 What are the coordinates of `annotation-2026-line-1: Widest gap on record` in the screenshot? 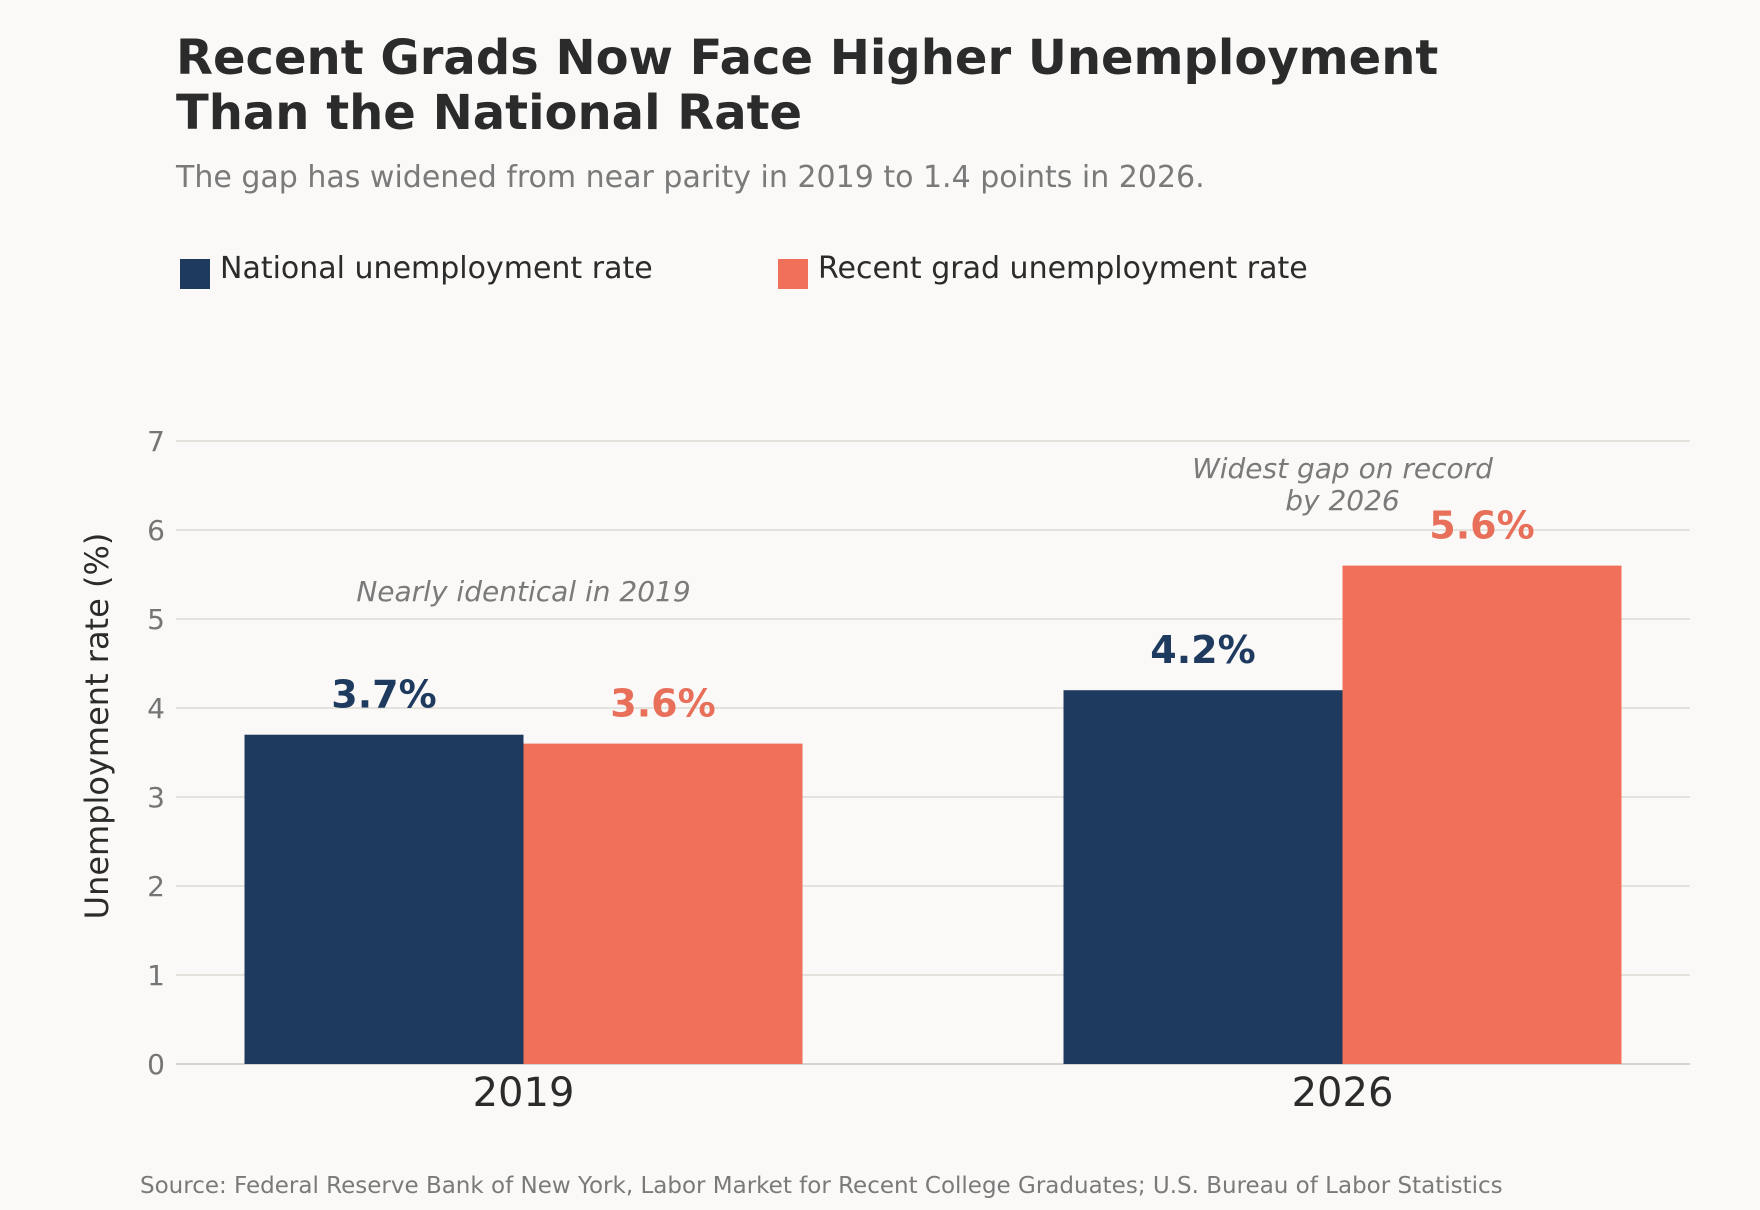 It's located at (1342, 468).